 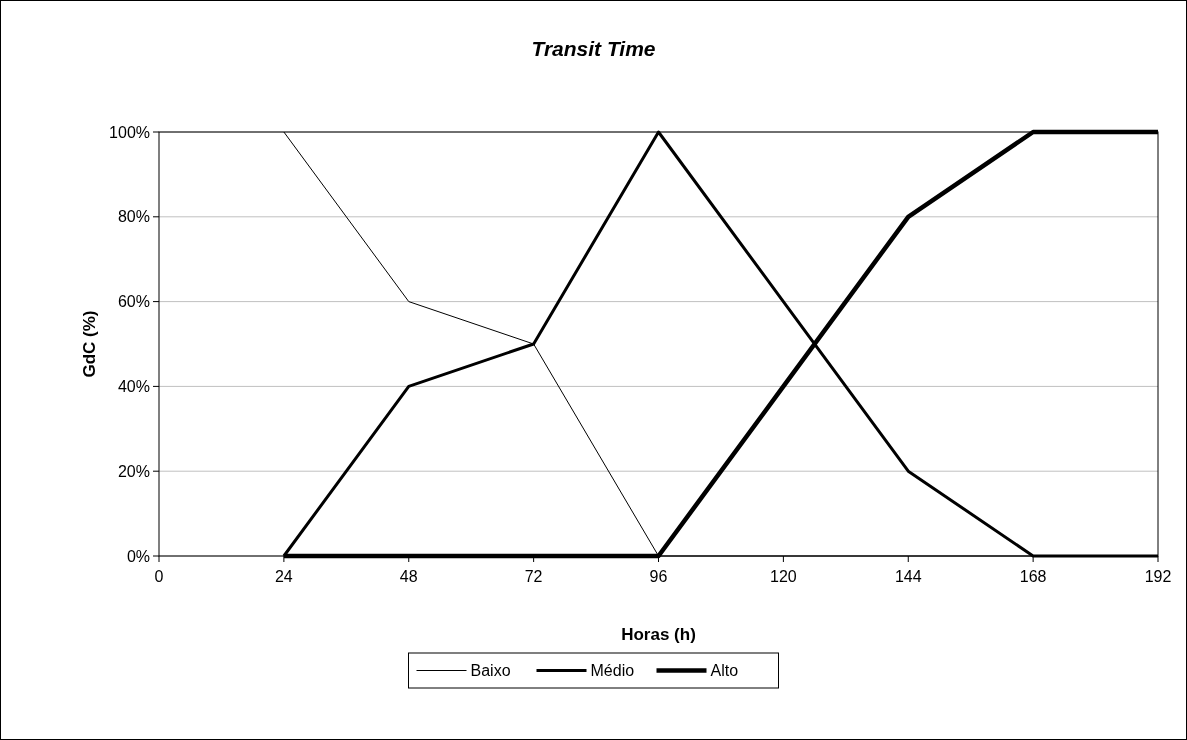 I want to click on x-tick-label: 96, so click(x=658, y=576).